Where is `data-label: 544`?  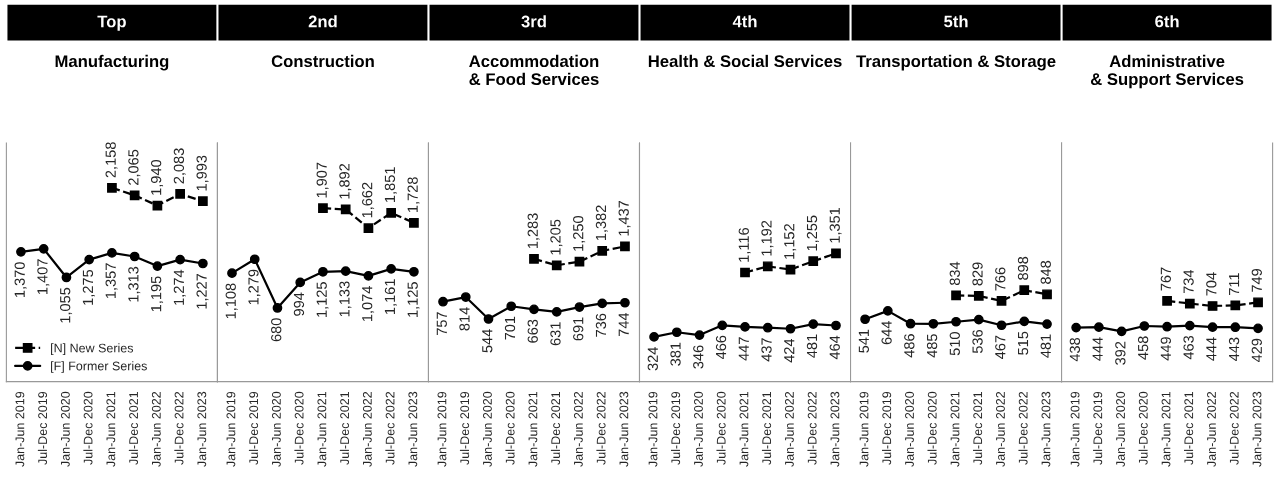
data-label: 544 is located at coordinates (487, 341).